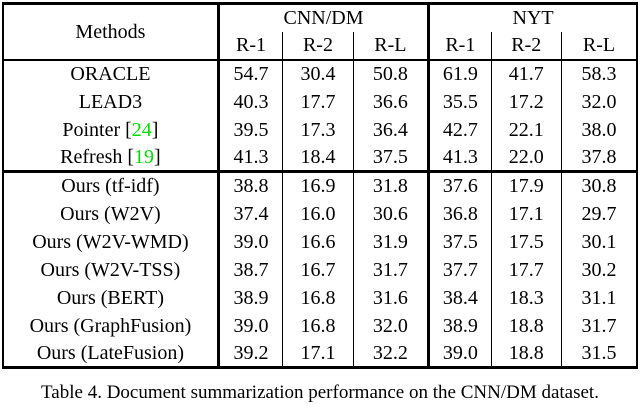  What do you see at coordinates (144, 156) in the screenshot?
I see `citation-link: 19` at bounding box center [144, 156].